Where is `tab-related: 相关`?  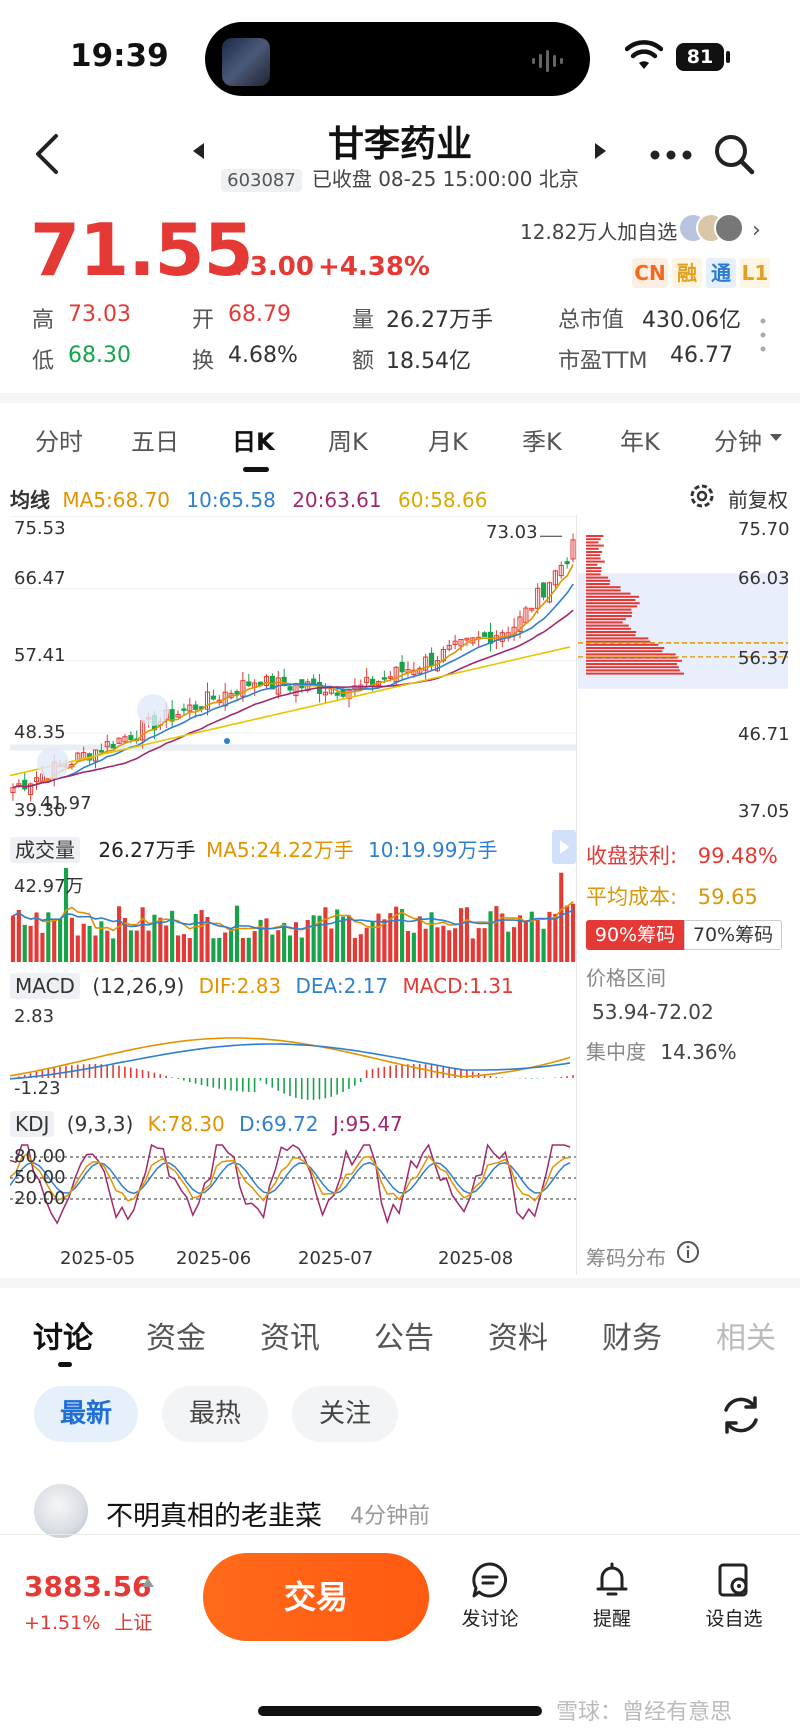 tab-related: 相关 is located at coordinates (746, 1338).